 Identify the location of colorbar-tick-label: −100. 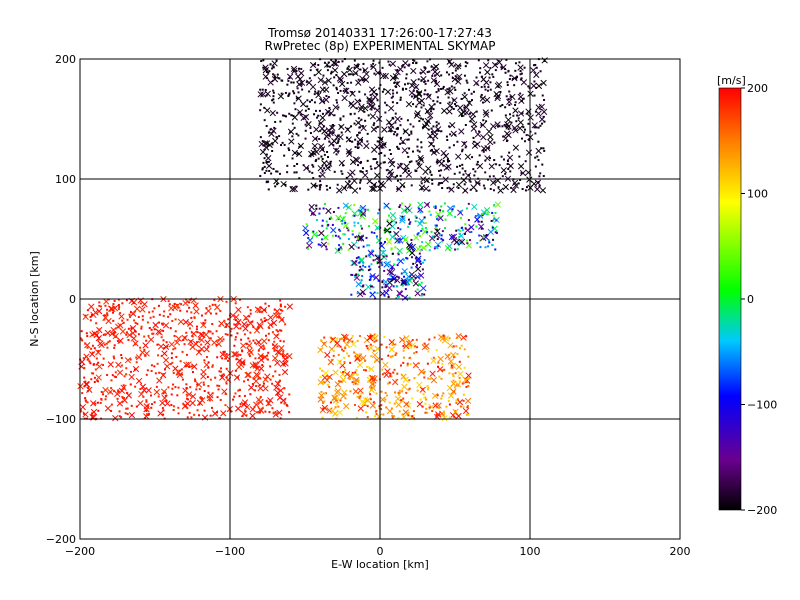
(762, 405).